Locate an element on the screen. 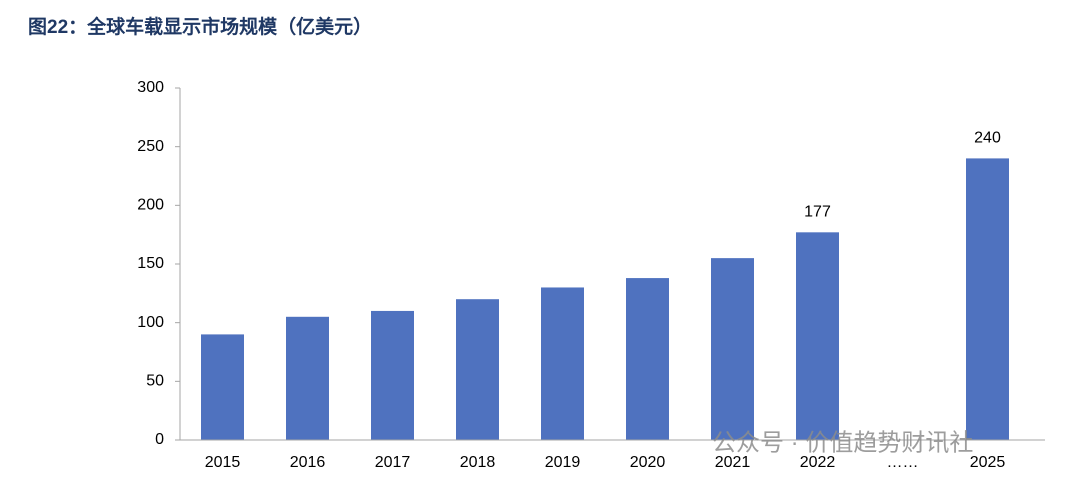  y-tick-label: 50 is located at coordinates (155, 381).